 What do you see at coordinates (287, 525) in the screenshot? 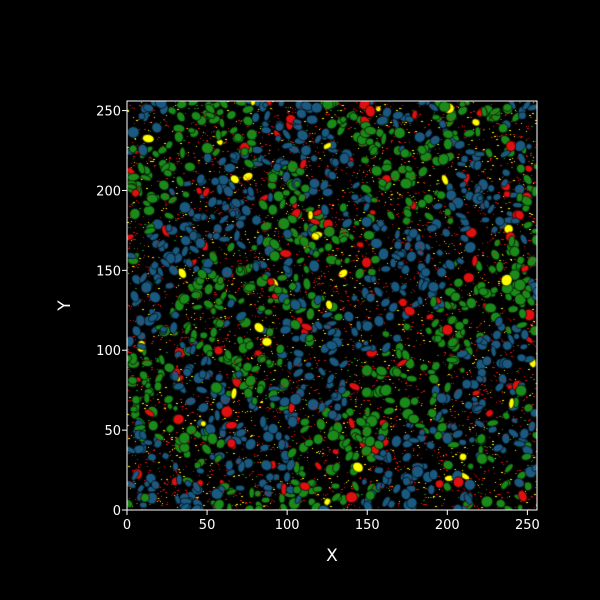
I see `x-tick-label: 100` at bounding box center [287, 525].